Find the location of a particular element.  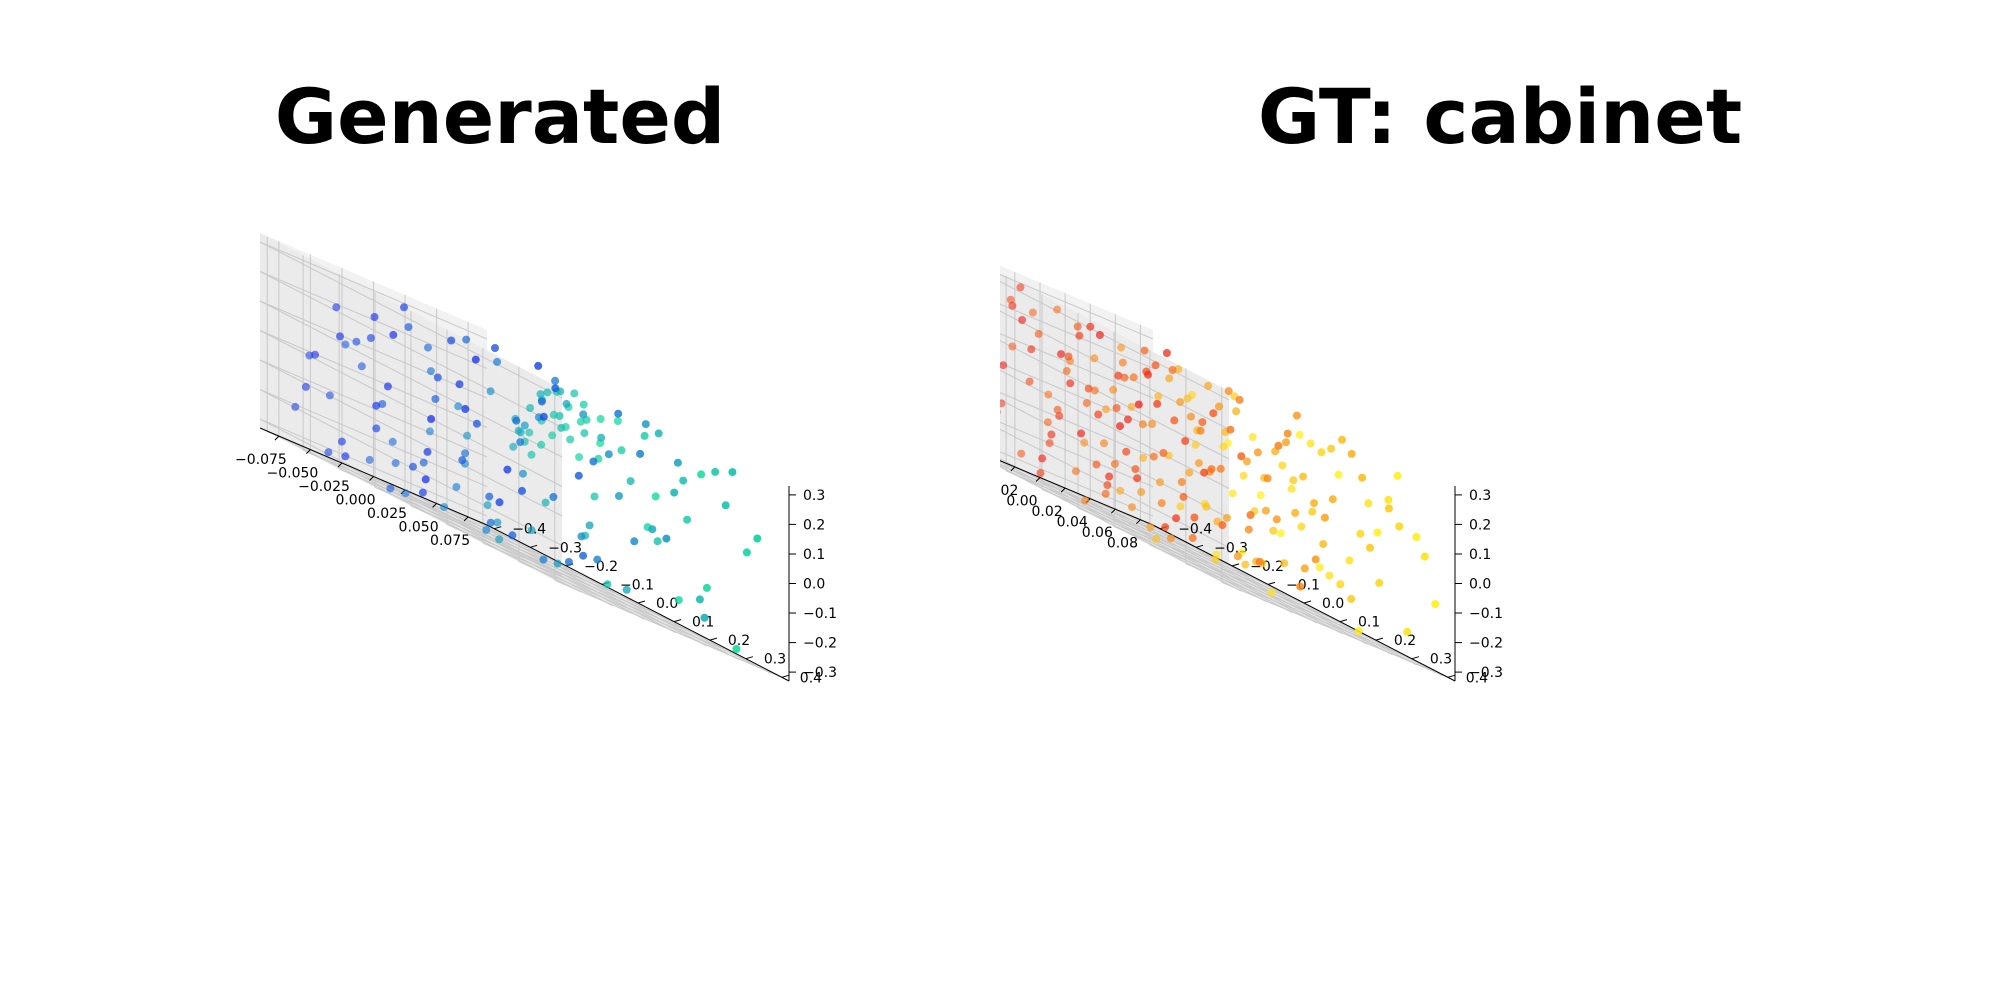

y-tick-label: −0.2 is located at coordinates (601, 567).